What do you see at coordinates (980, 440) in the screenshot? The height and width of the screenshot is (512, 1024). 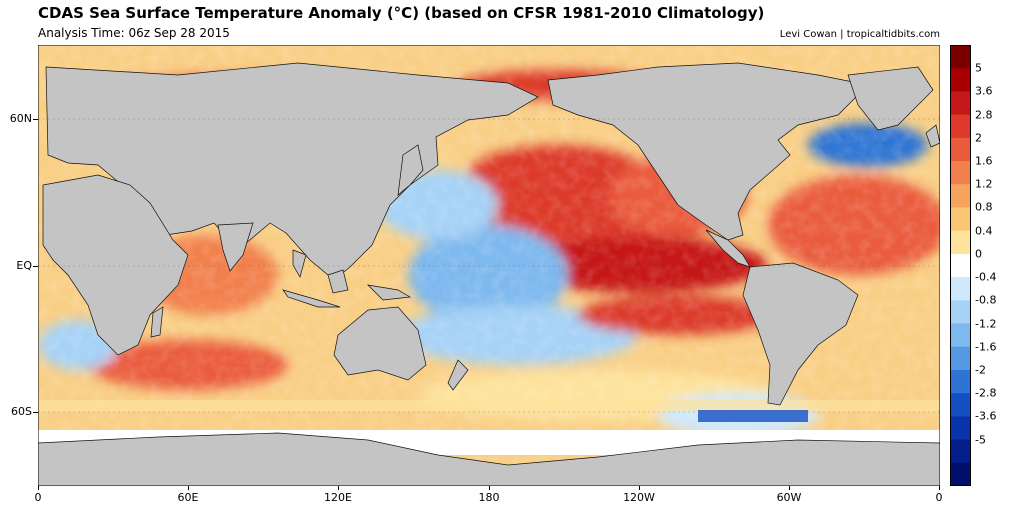 I see `colorbar-label: -5` at bounding box center [980, 440].